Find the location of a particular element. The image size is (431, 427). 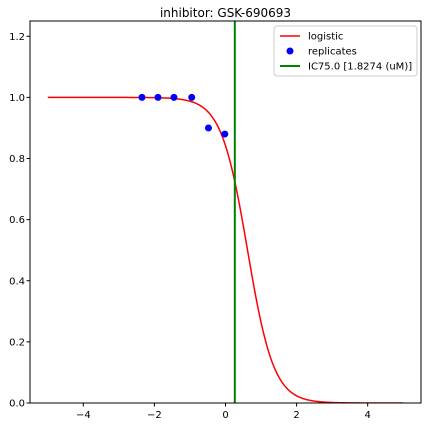

replicate-points is located at coordinates (183, 115).